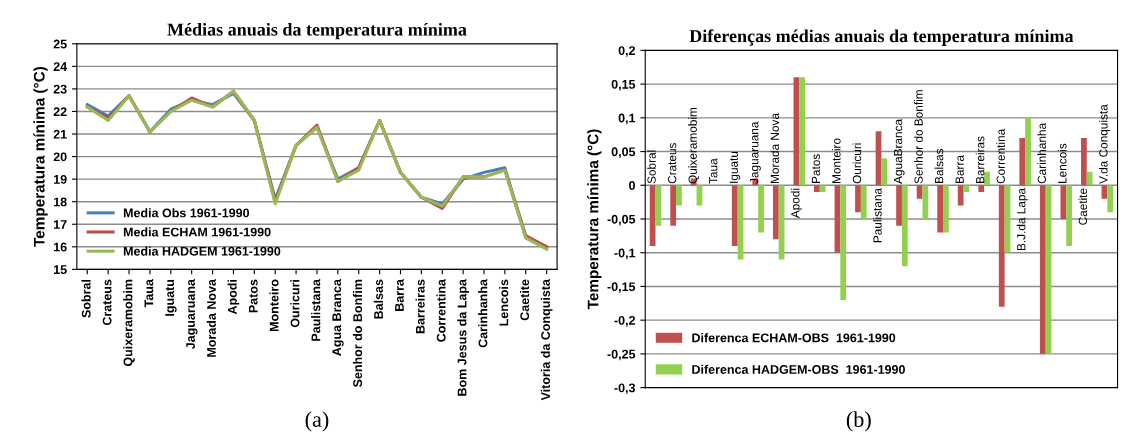 The height and width of the screenshot is (438, 1130). What do you see at coordinates (60, 247) in the screenshot?
I see `y-tick-label: 16` at bounding box center [60, 247].